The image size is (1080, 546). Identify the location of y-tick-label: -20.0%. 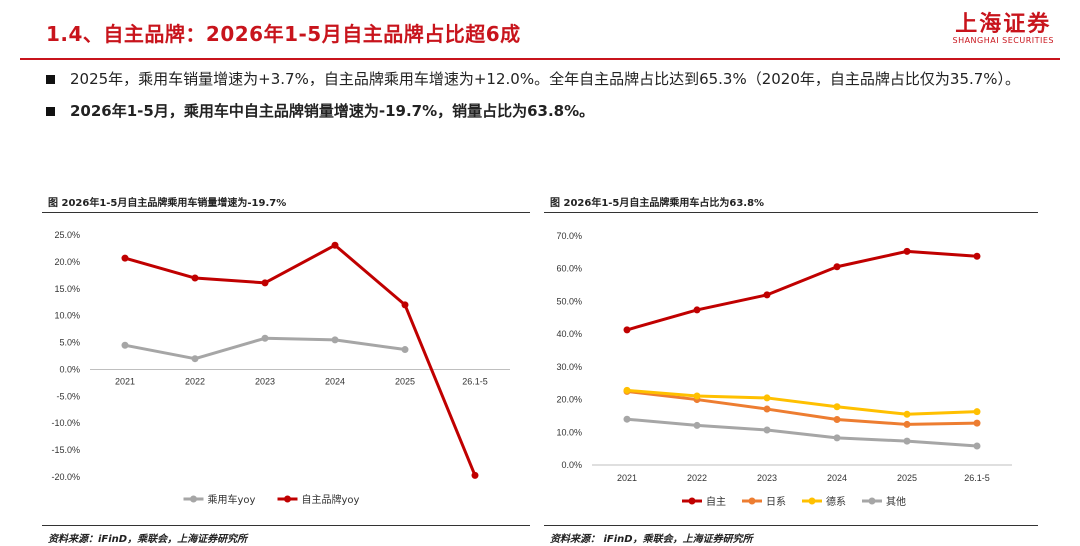
(65, 477).